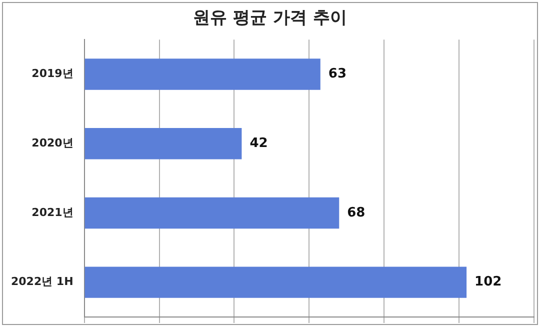 The width and height of the screenshot is (540, 327). What do you see at coordinates (259, 143) in the screenshot?
I see `data-label: 42` at bounding box center [259, 143].